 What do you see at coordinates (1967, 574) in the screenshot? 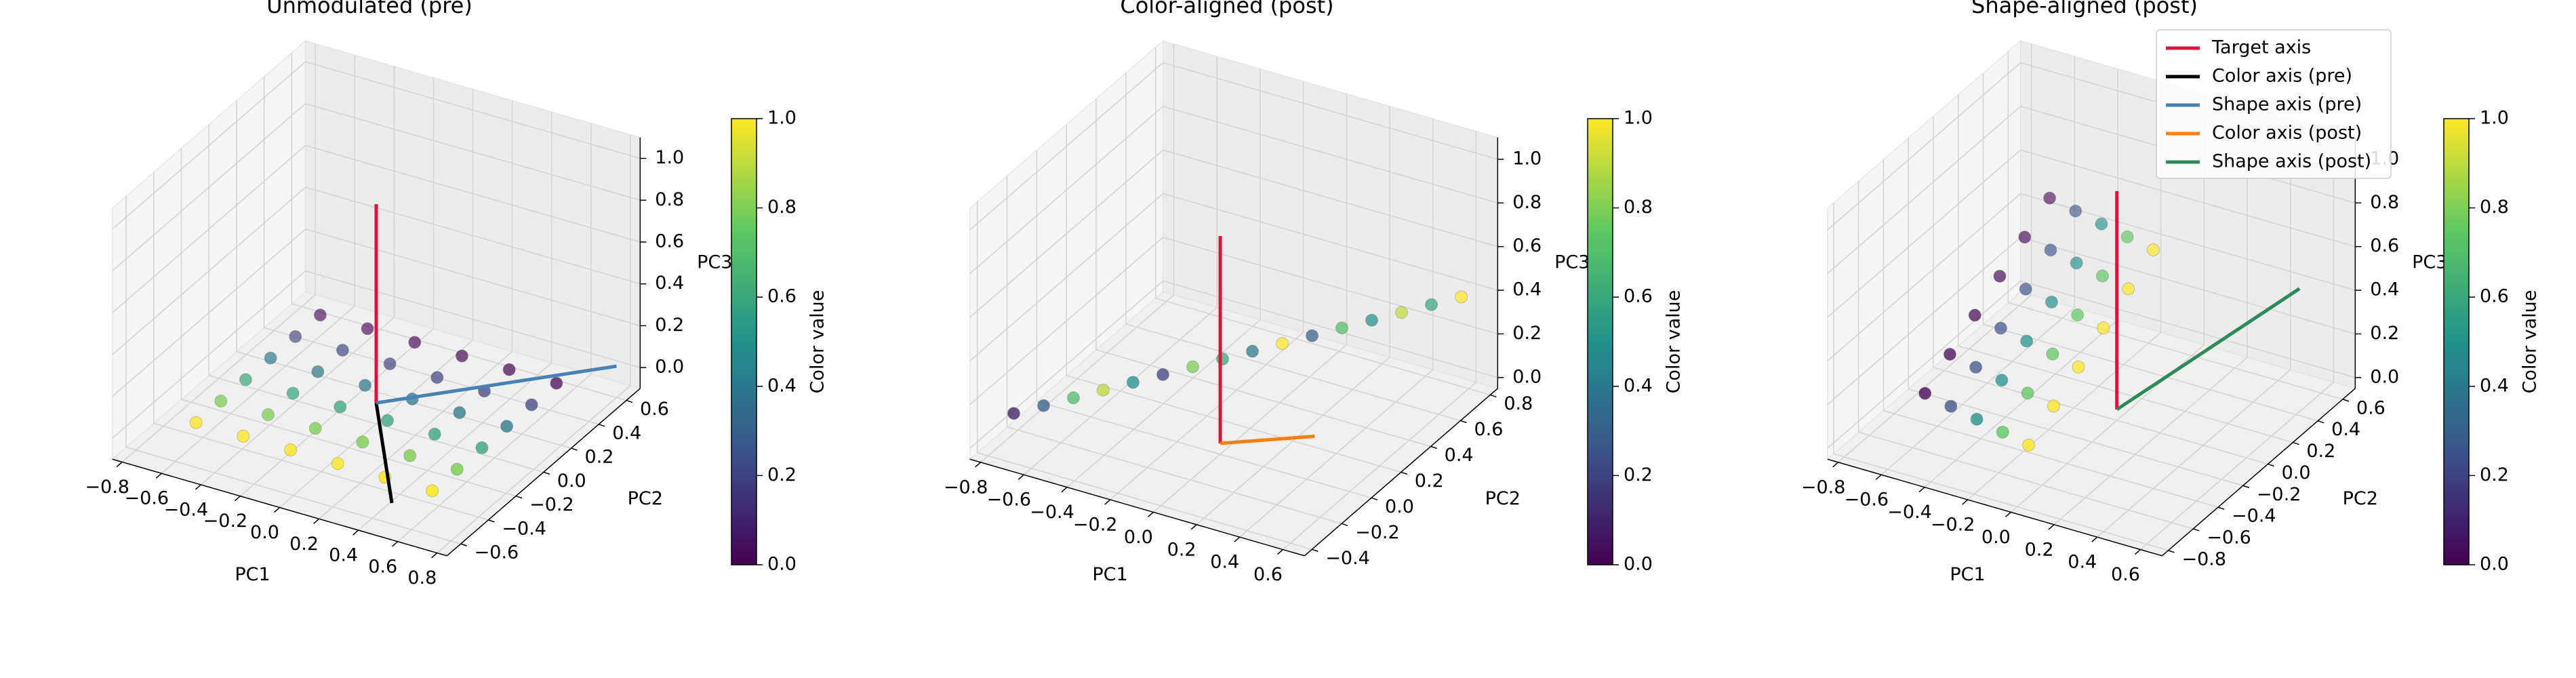
I see `x-axis-label: PC1` at bounding box center [1967, 574].